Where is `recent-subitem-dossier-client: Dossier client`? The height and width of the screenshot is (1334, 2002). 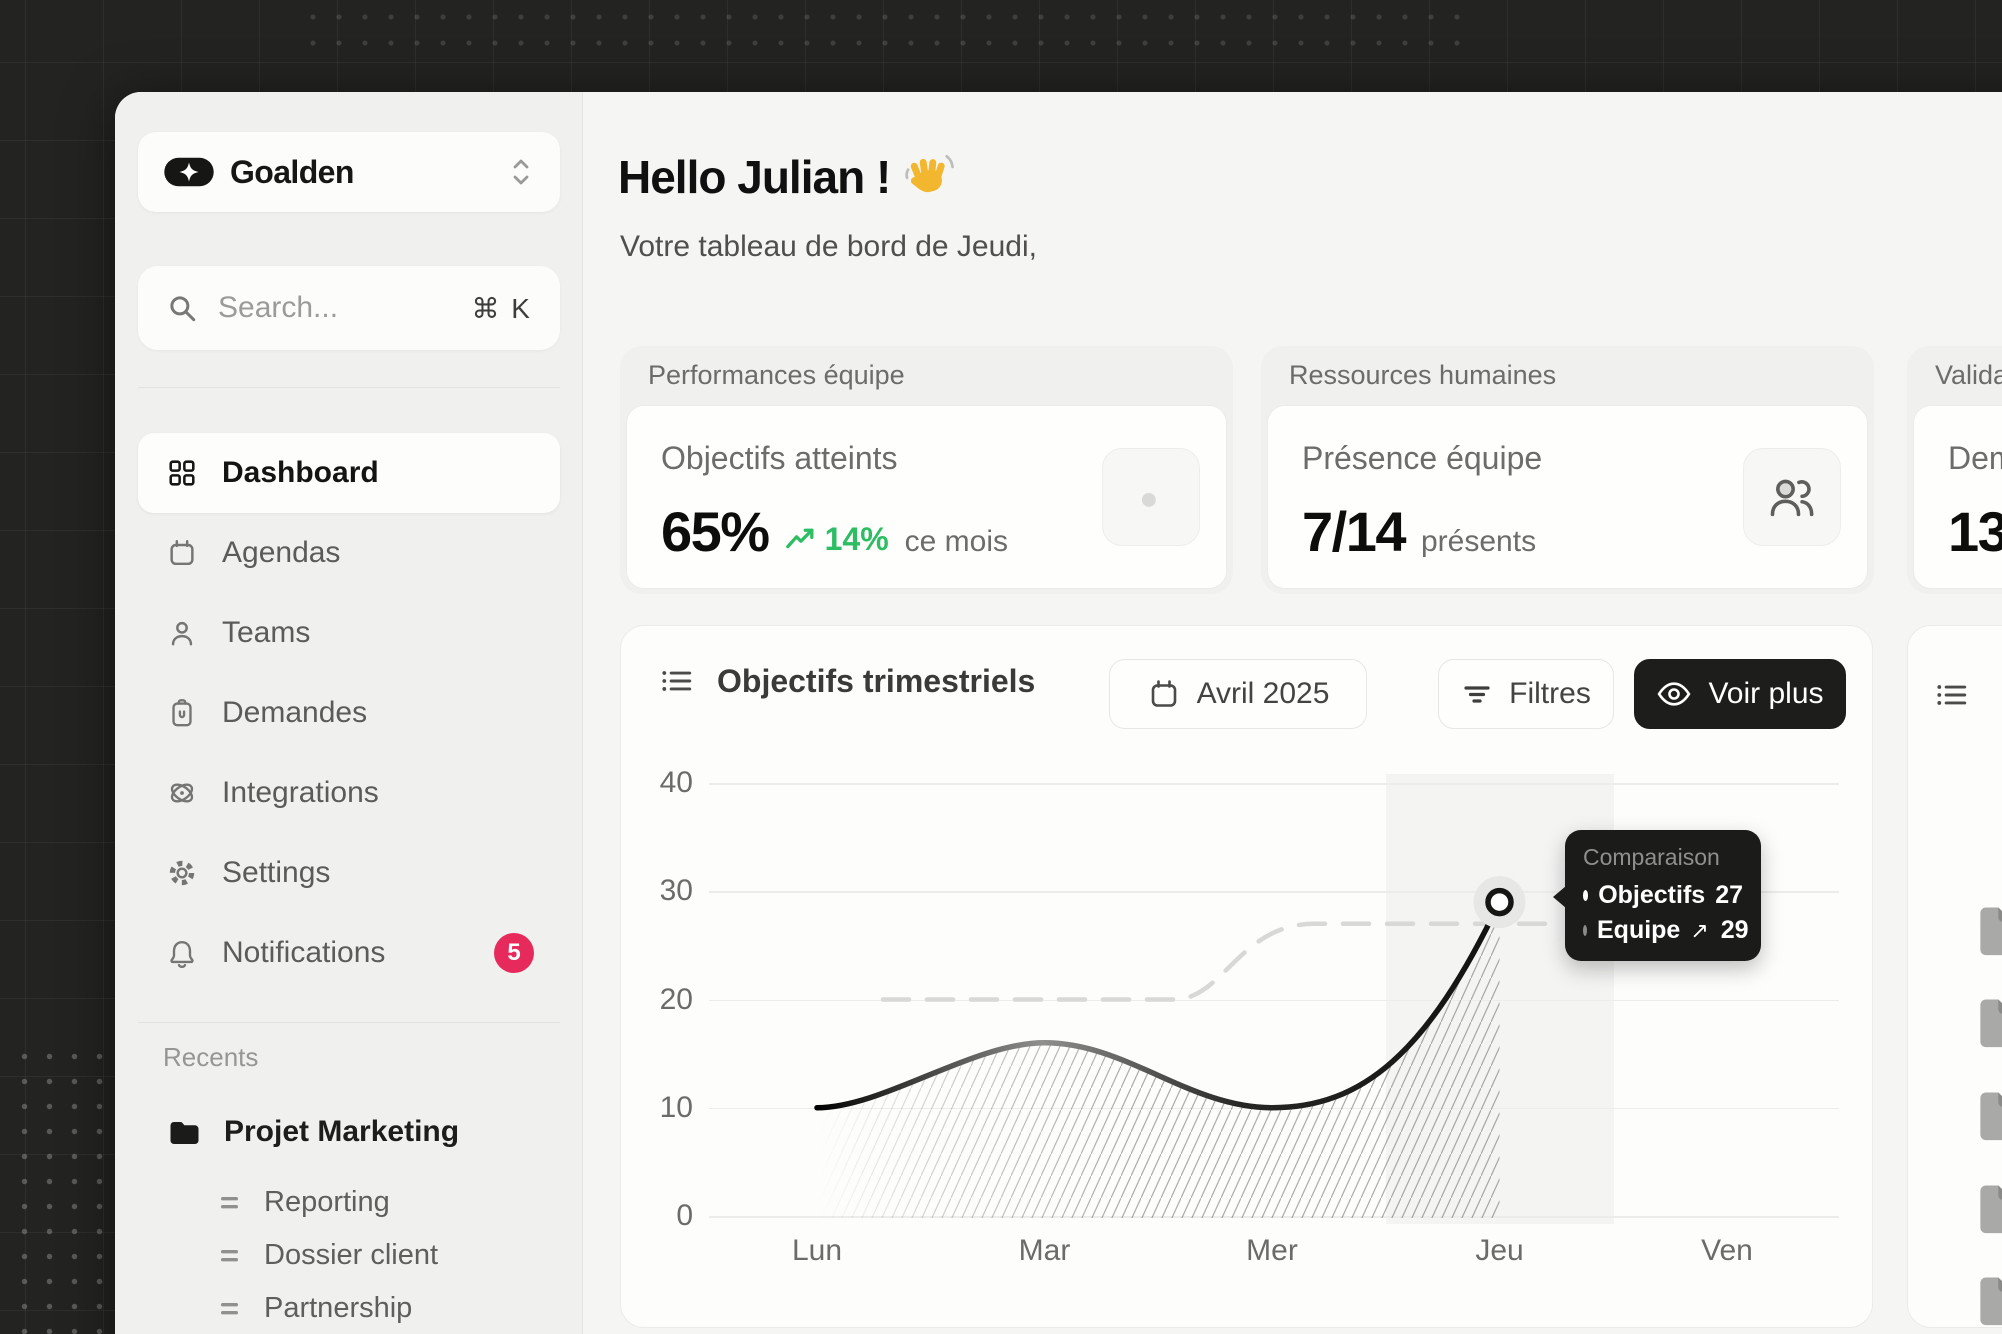 recent-subitem-dossier-client: Dossier client is located at coordinates (349, 1255).